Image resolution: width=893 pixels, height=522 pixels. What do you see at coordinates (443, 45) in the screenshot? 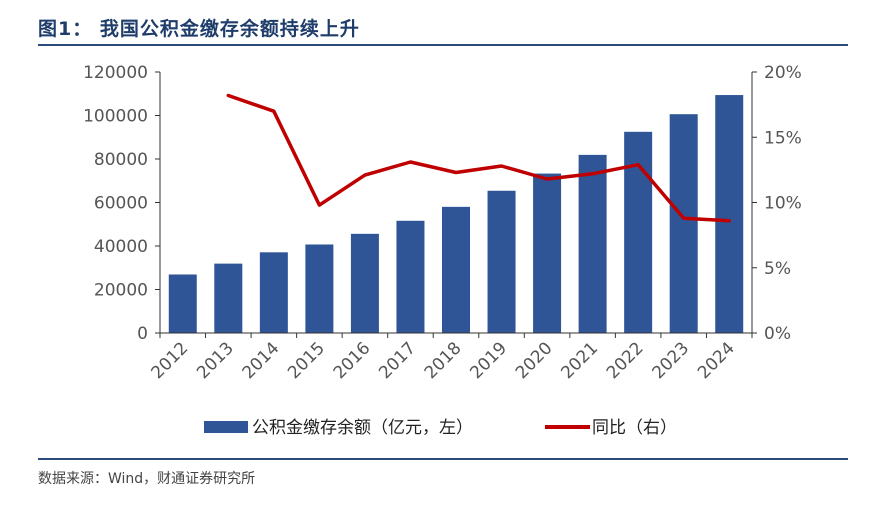
I see `top-rule` at bounding box center [443, 45].